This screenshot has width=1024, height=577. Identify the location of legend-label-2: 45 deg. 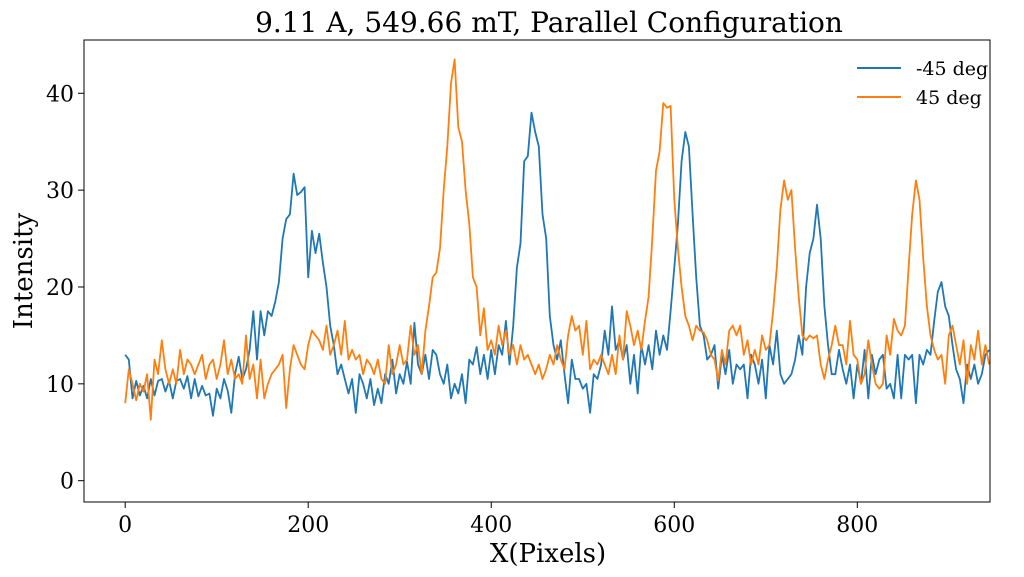
(949, 98).